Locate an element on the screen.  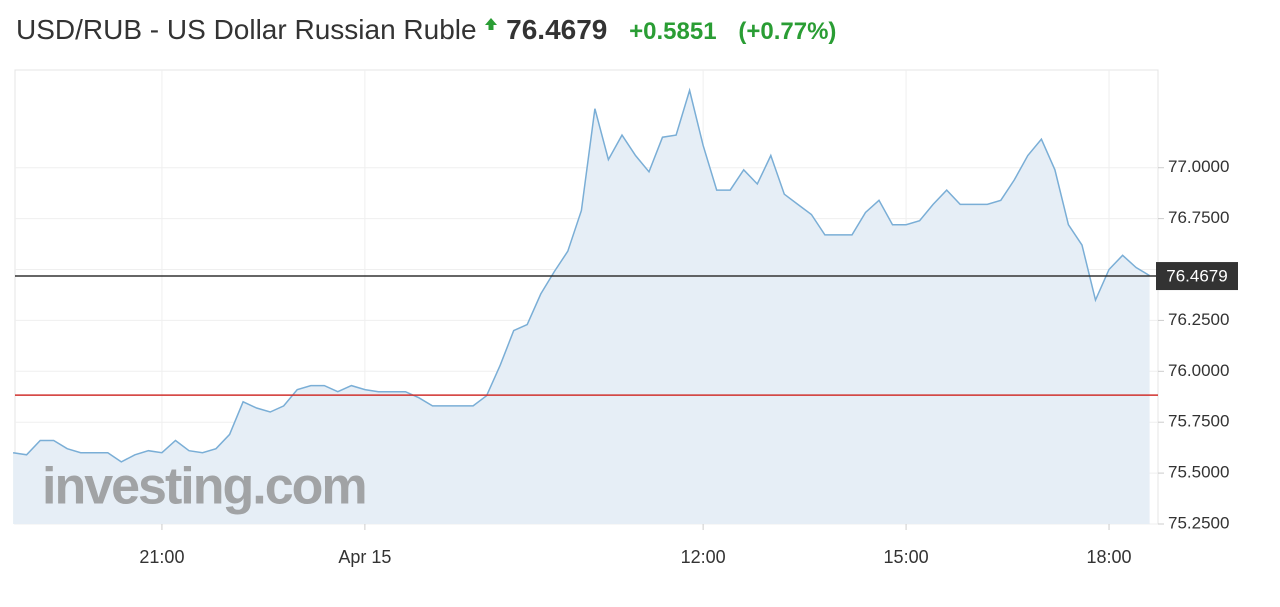
y-tick-label: 76.7500 is located at coordinates (1198, 217).